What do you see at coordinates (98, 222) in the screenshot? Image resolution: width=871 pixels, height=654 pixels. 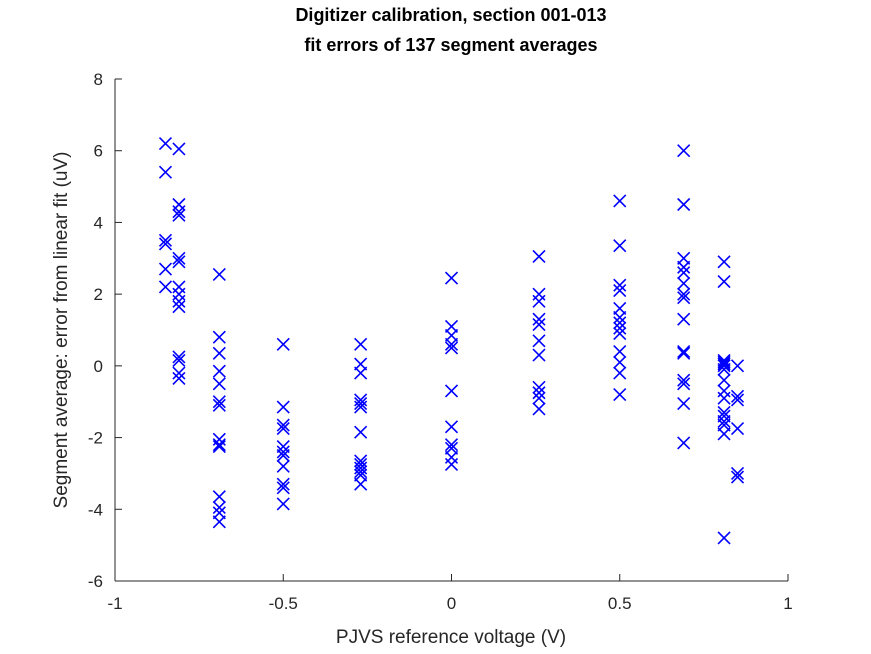 I see `y-tick-label: 4` at bounding box center [98, 222].